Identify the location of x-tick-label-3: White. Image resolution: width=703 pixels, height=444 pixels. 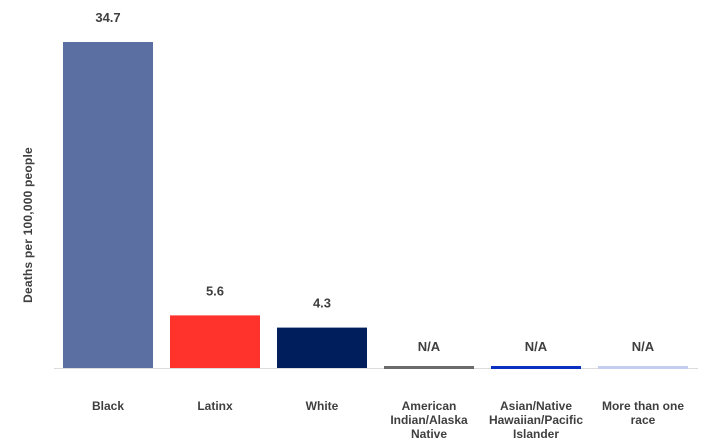
(322, 406).